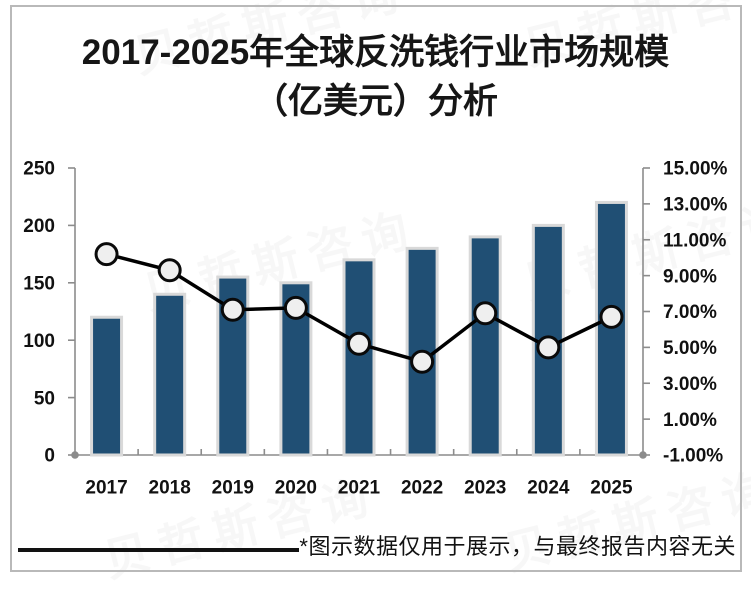 The image size is (751, 591). Describe the element at coordinates (485, 488) in the screenshot. I see `x-axis-label: 2023` at that location.